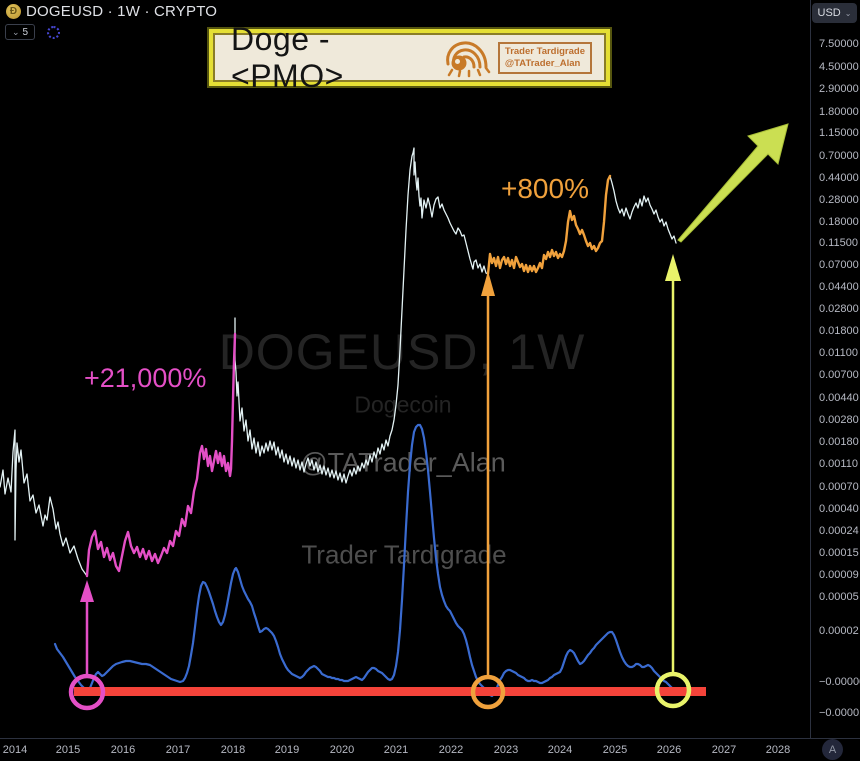  What do you see at coordinates (839, 89) in the screenshot?
I see `price-axis-label: 2.90000` at bounding box center [839, 89].